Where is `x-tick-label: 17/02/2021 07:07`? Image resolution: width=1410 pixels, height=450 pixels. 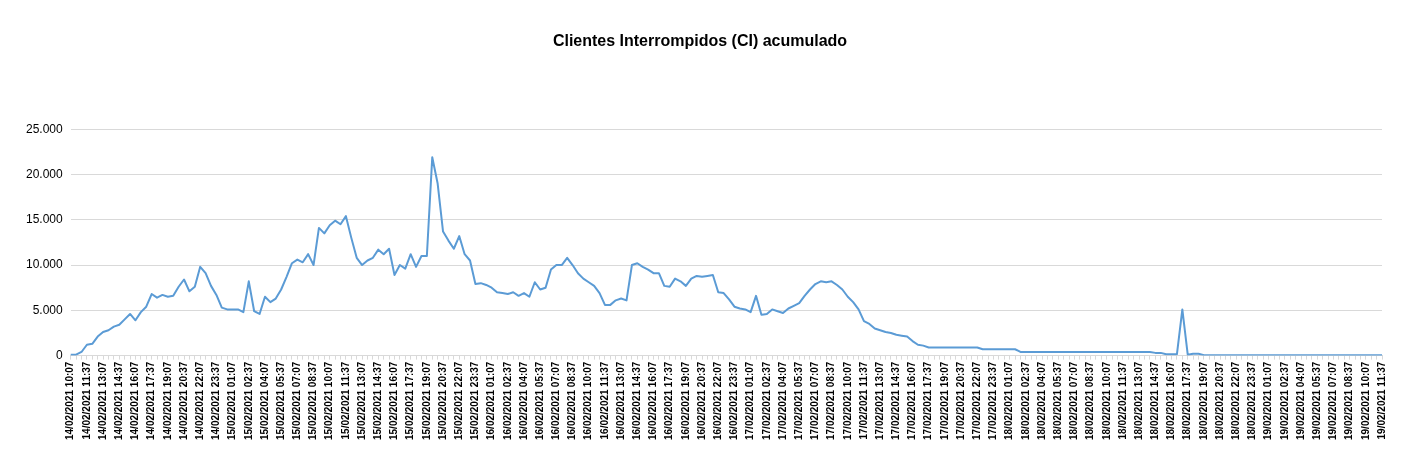
x-tick-label: 17/02/2021 07:07 is located at coordinates (815, 400).